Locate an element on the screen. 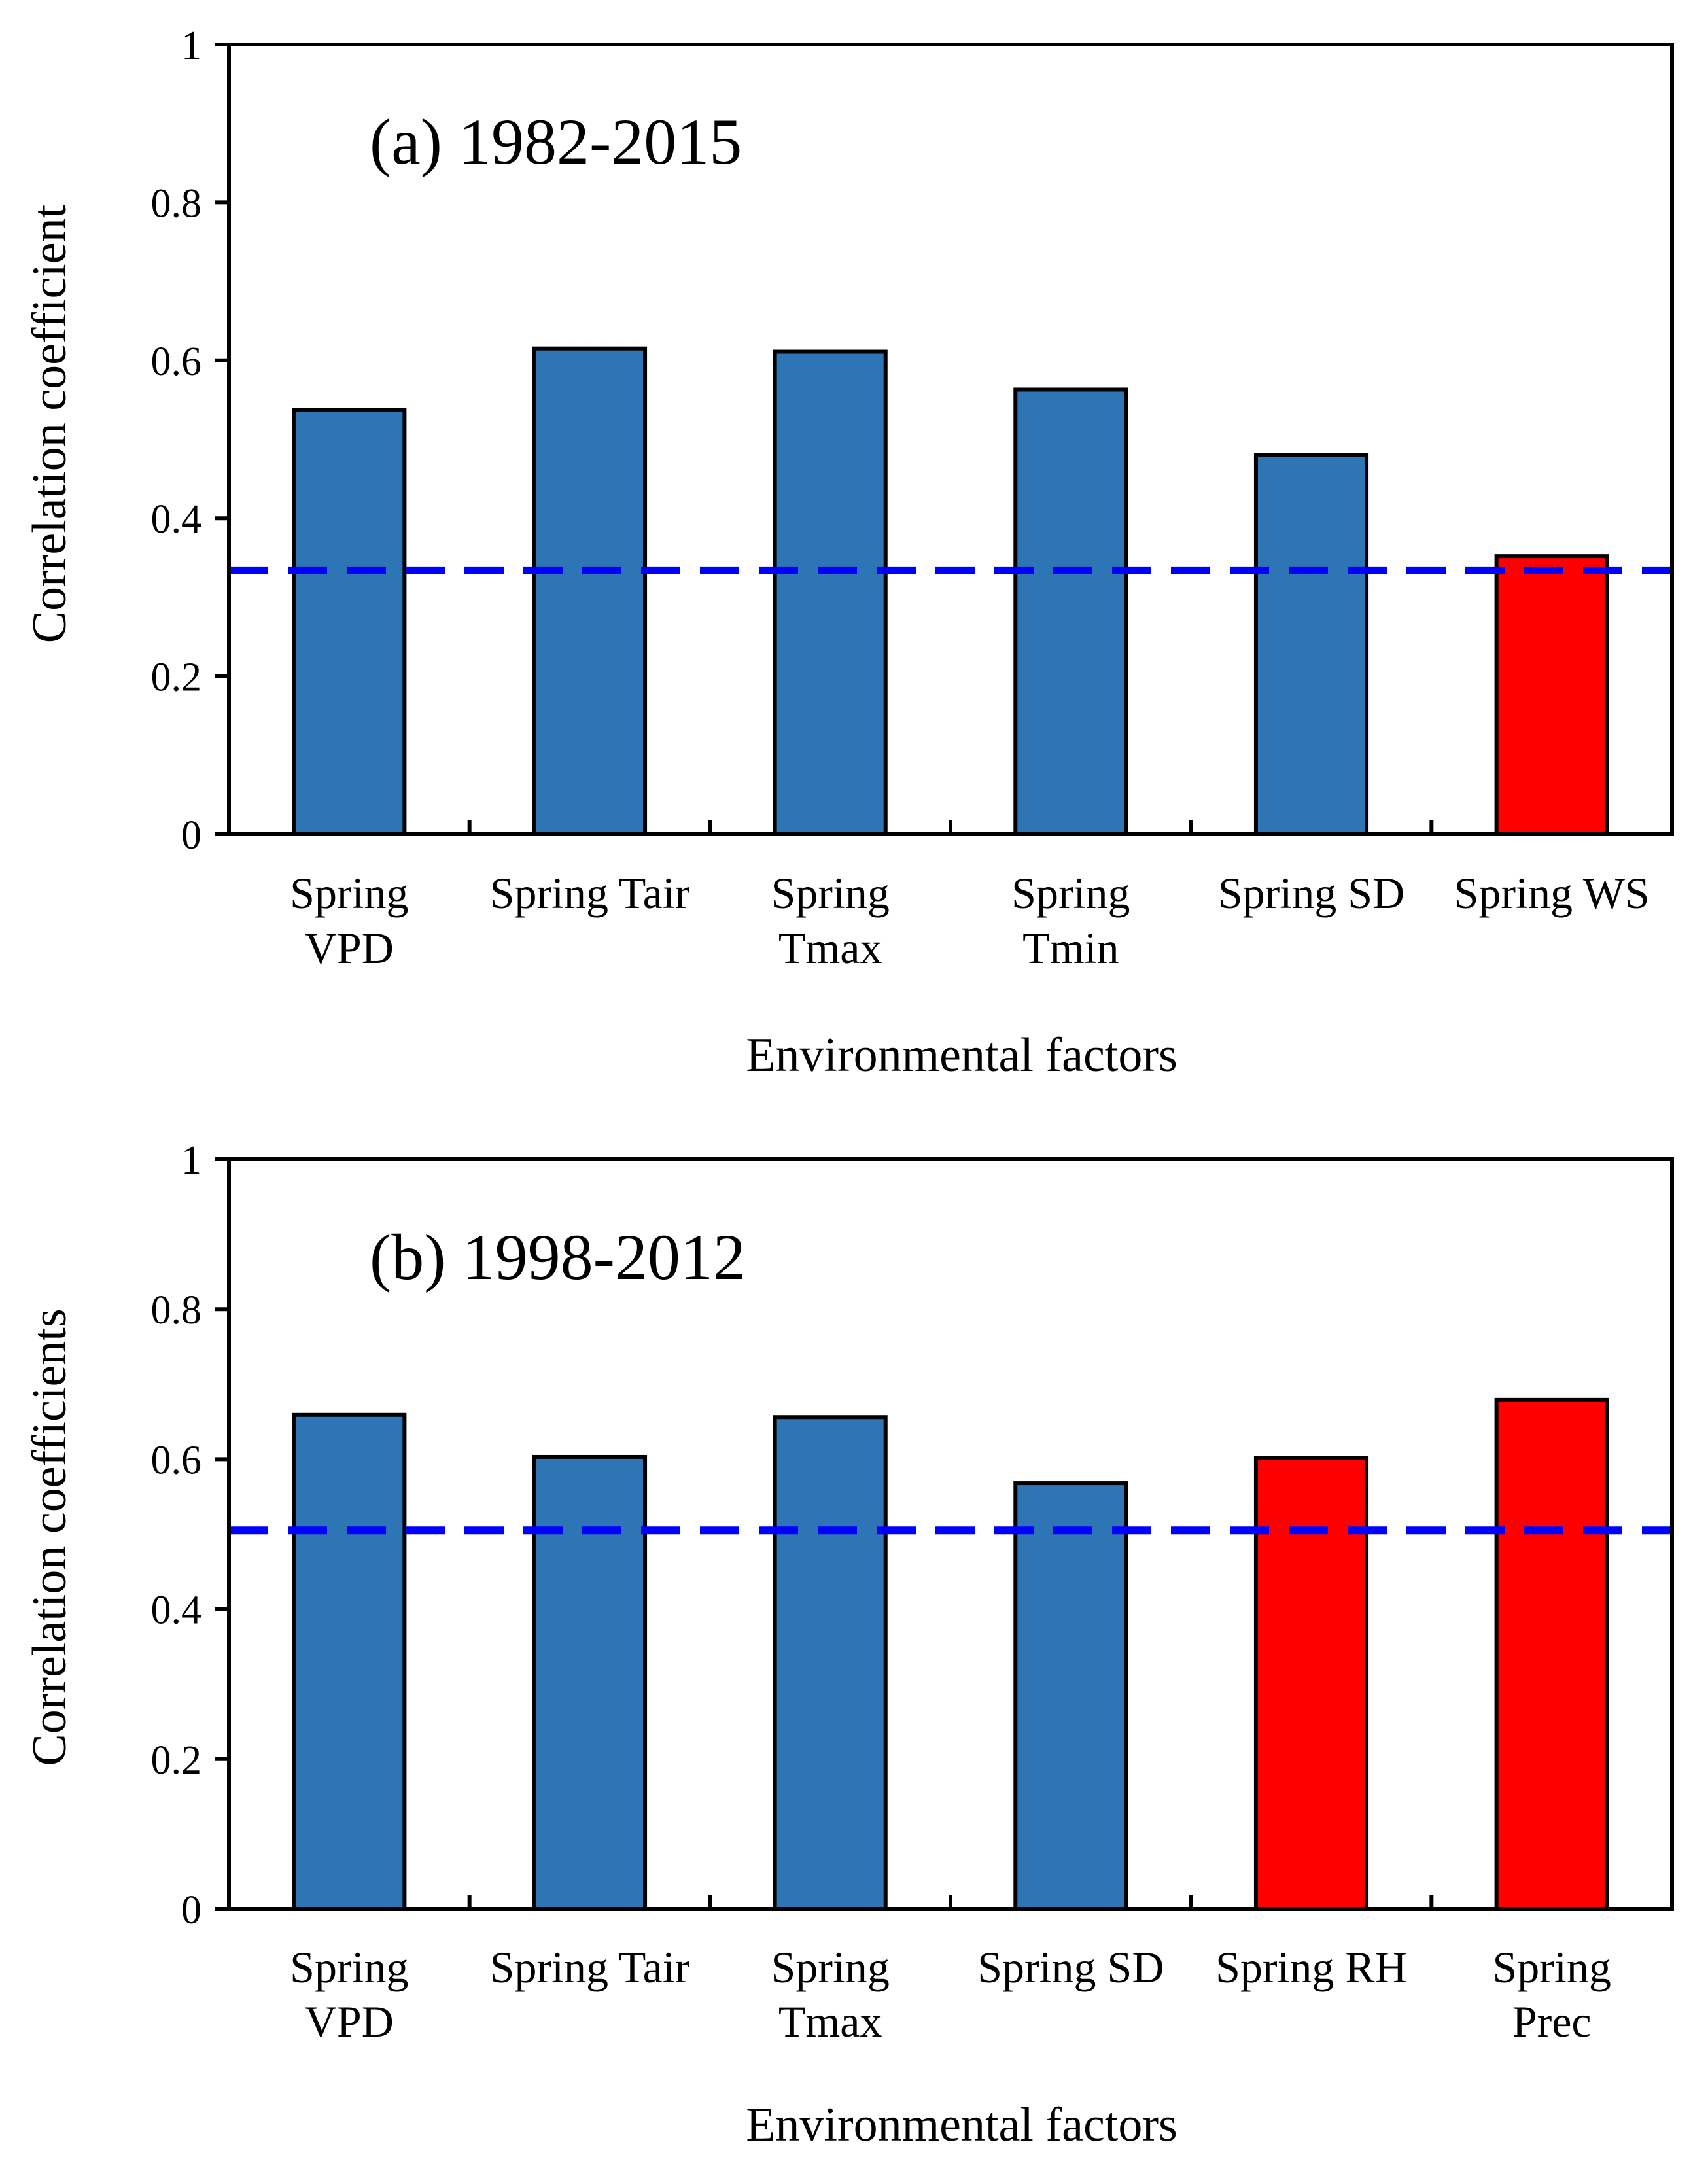 The width and height of the screenshot is (1708, 2172). x-tick-label: Spring WS is located at coordinates (1552, 893).